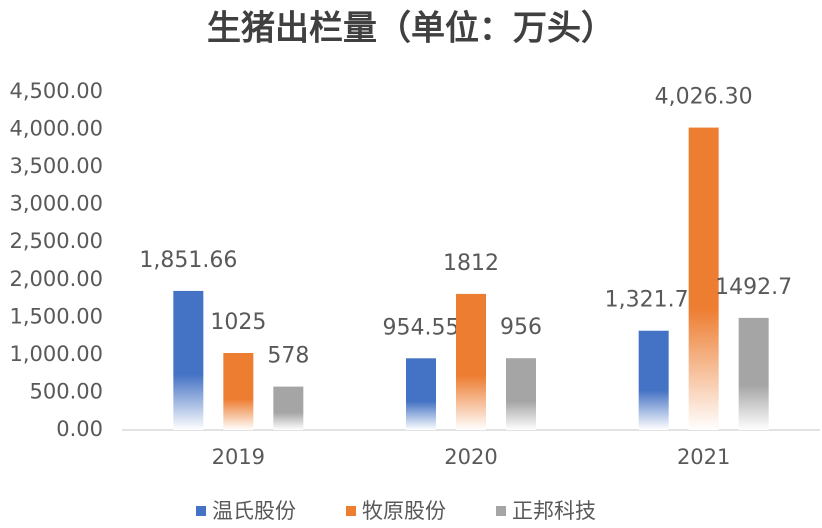  What do you see at coordinates (56, 279) in the screenshot?
I see `y-tick-label: 2,000.00` at bounding box center [56, 279].